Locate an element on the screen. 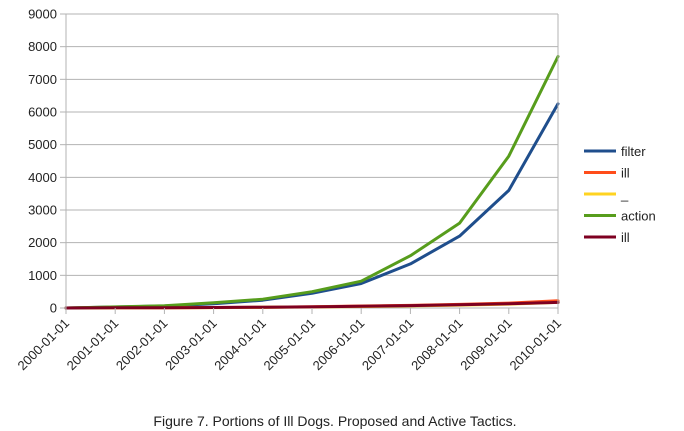 The height and width of the screenshot is (431, 684). legend-label: _ is located at coordinates (624, 194).